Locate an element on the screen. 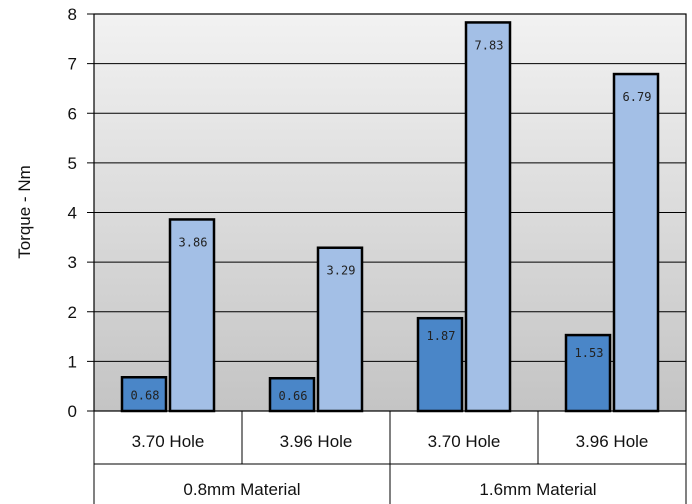 The width and height of the screenshot is (692, 504). y-tick-label: 1 is located at coordinates (72, 361).